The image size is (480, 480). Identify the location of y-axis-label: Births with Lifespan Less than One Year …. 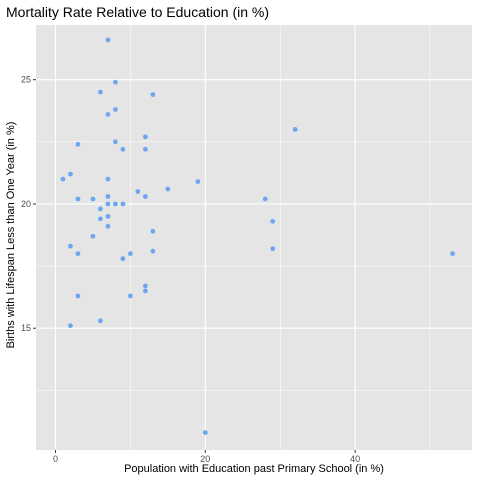
(11, 235).